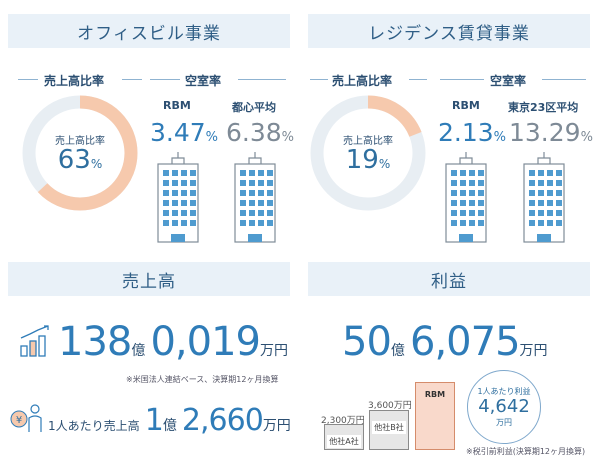  What do you see at coordinates (551, 132) in the screenshot?
I see `residence-avg-value: 13.29%` at bounding box center [551, 132].